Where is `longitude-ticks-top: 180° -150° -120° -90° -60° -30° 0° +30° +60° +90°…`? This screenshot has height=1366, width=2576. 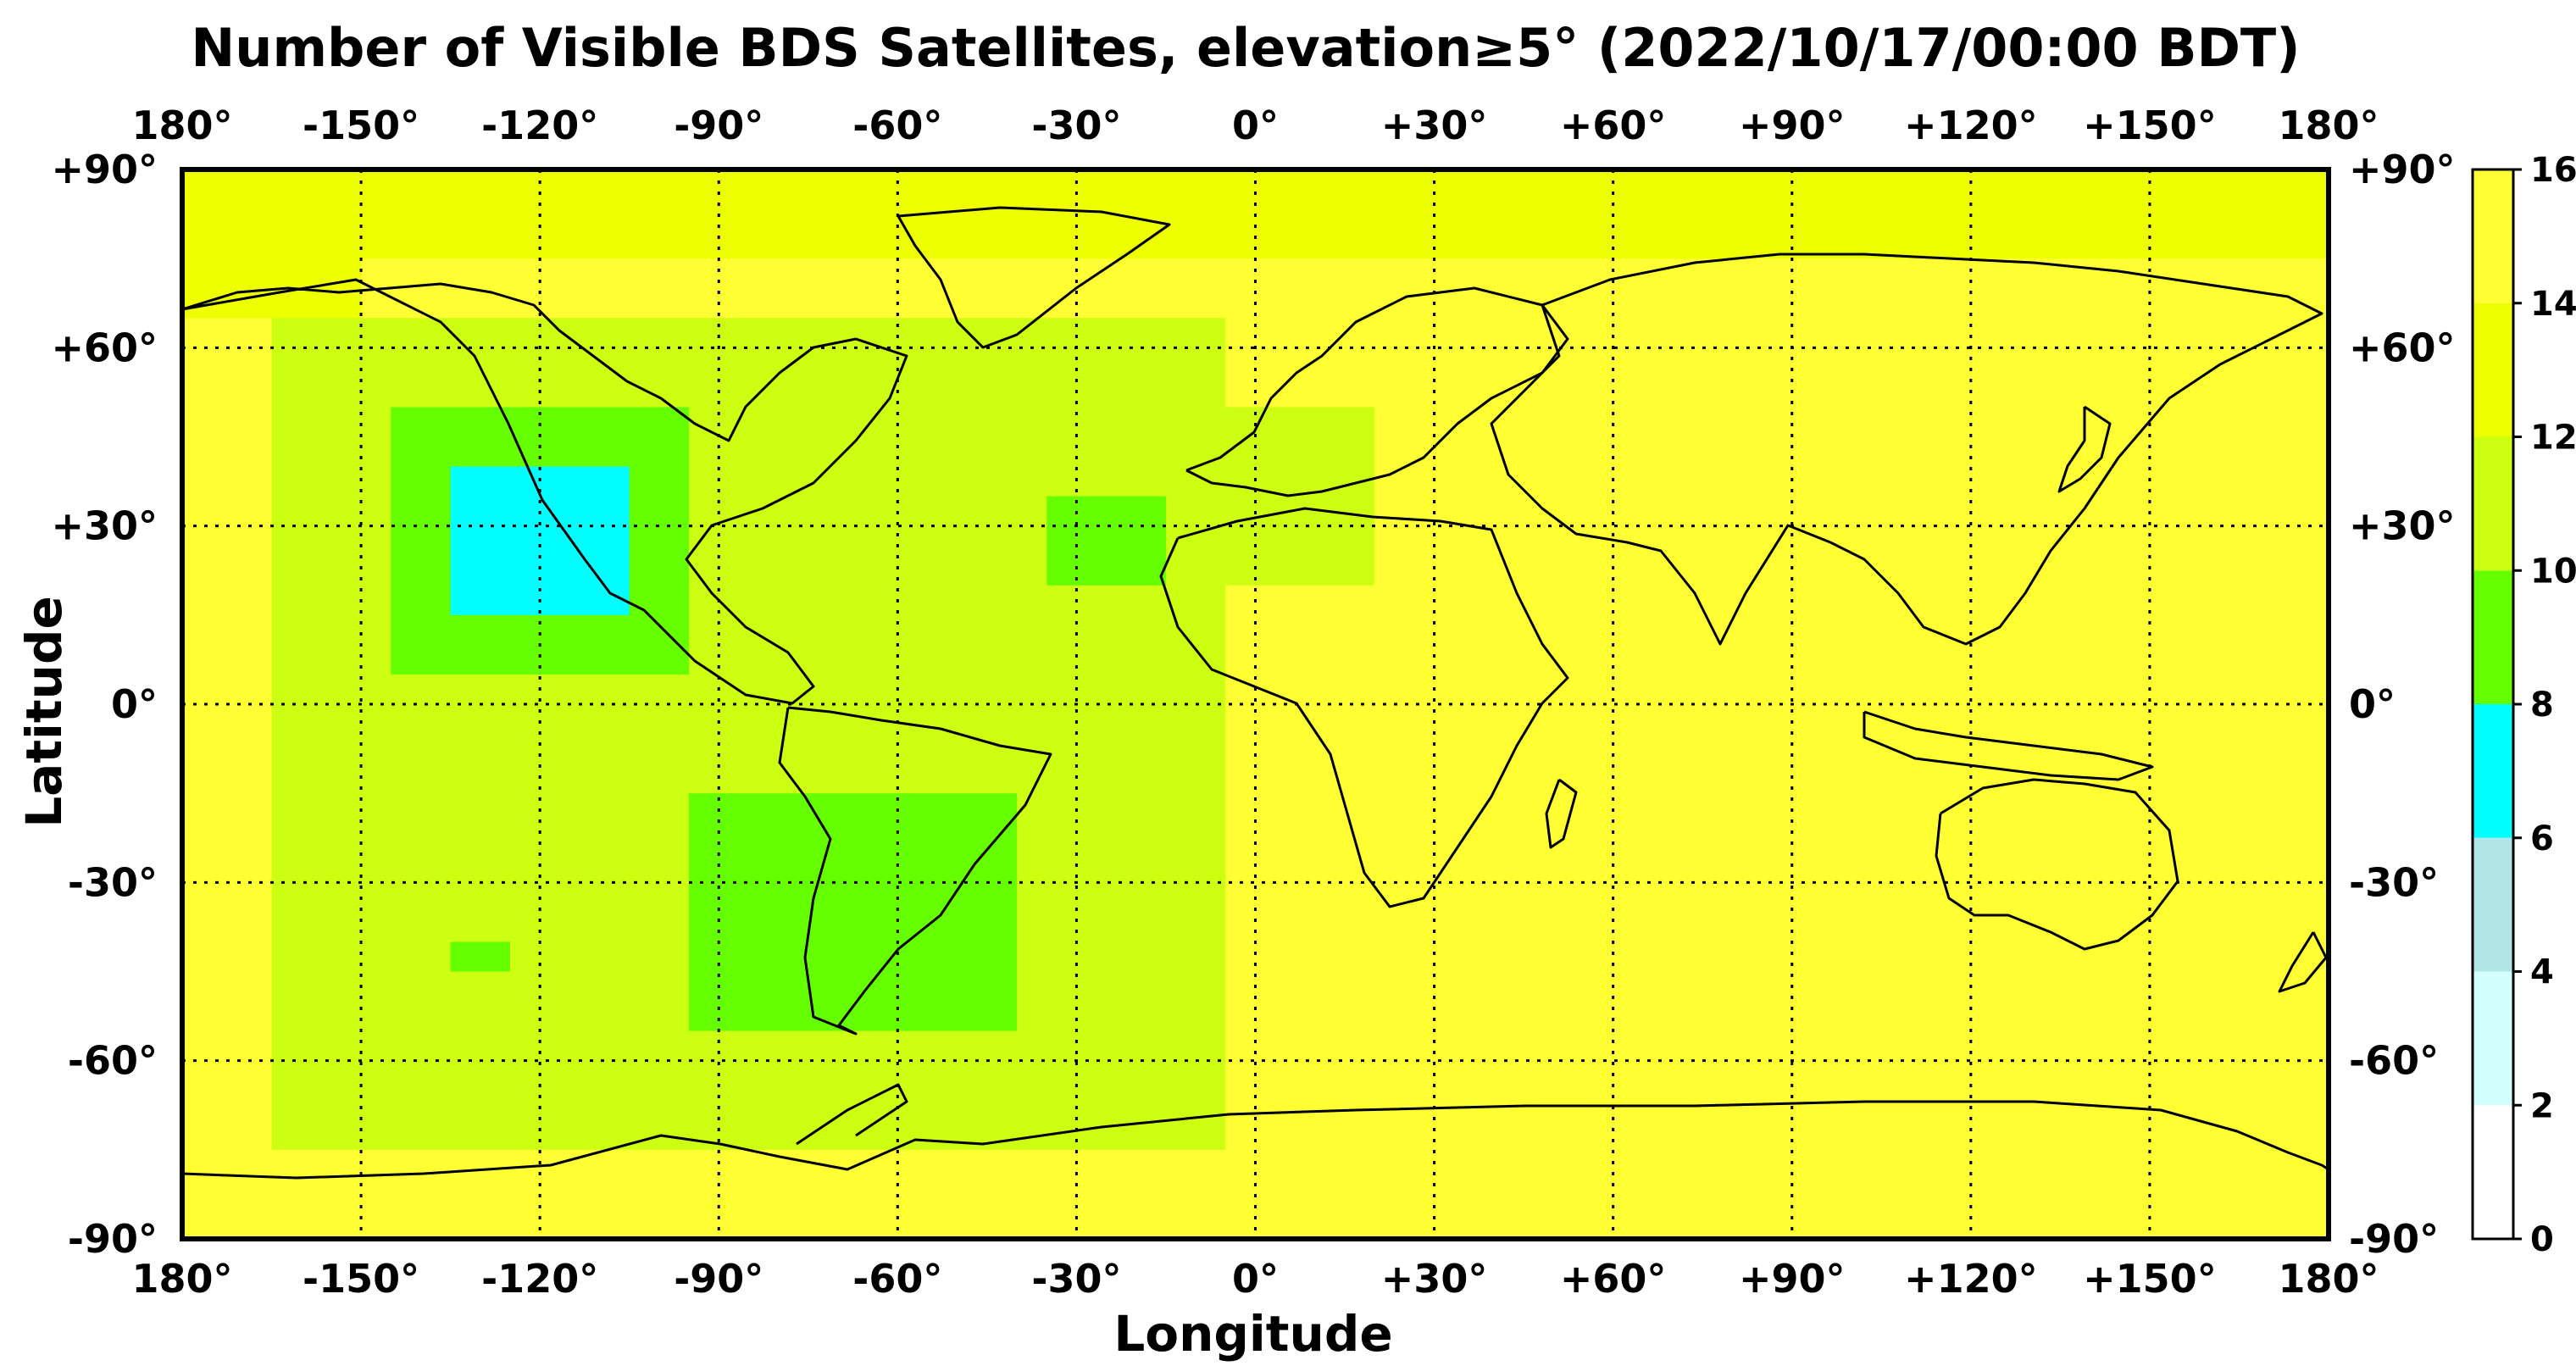 longitude-ticks-top: 180° -150° -120° -90° -60° -30° 0° +30° +60° +90°… is located at coordinates (1255, 125).